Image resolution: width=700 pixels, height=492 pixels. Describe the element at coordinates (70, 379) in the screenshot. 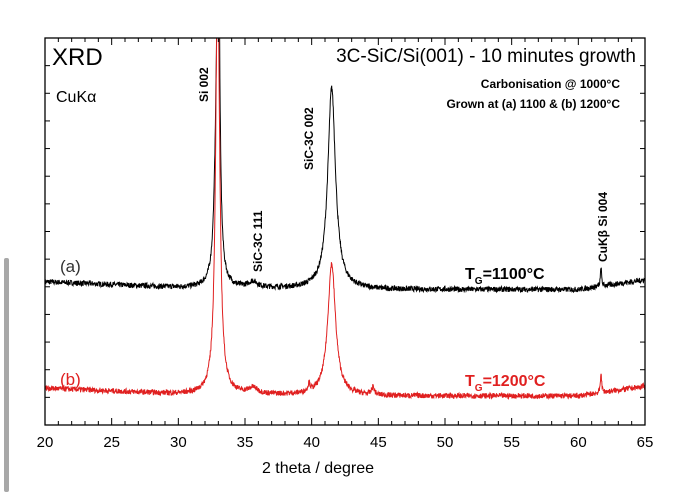

I see `series-b-name: (b)` at that location.